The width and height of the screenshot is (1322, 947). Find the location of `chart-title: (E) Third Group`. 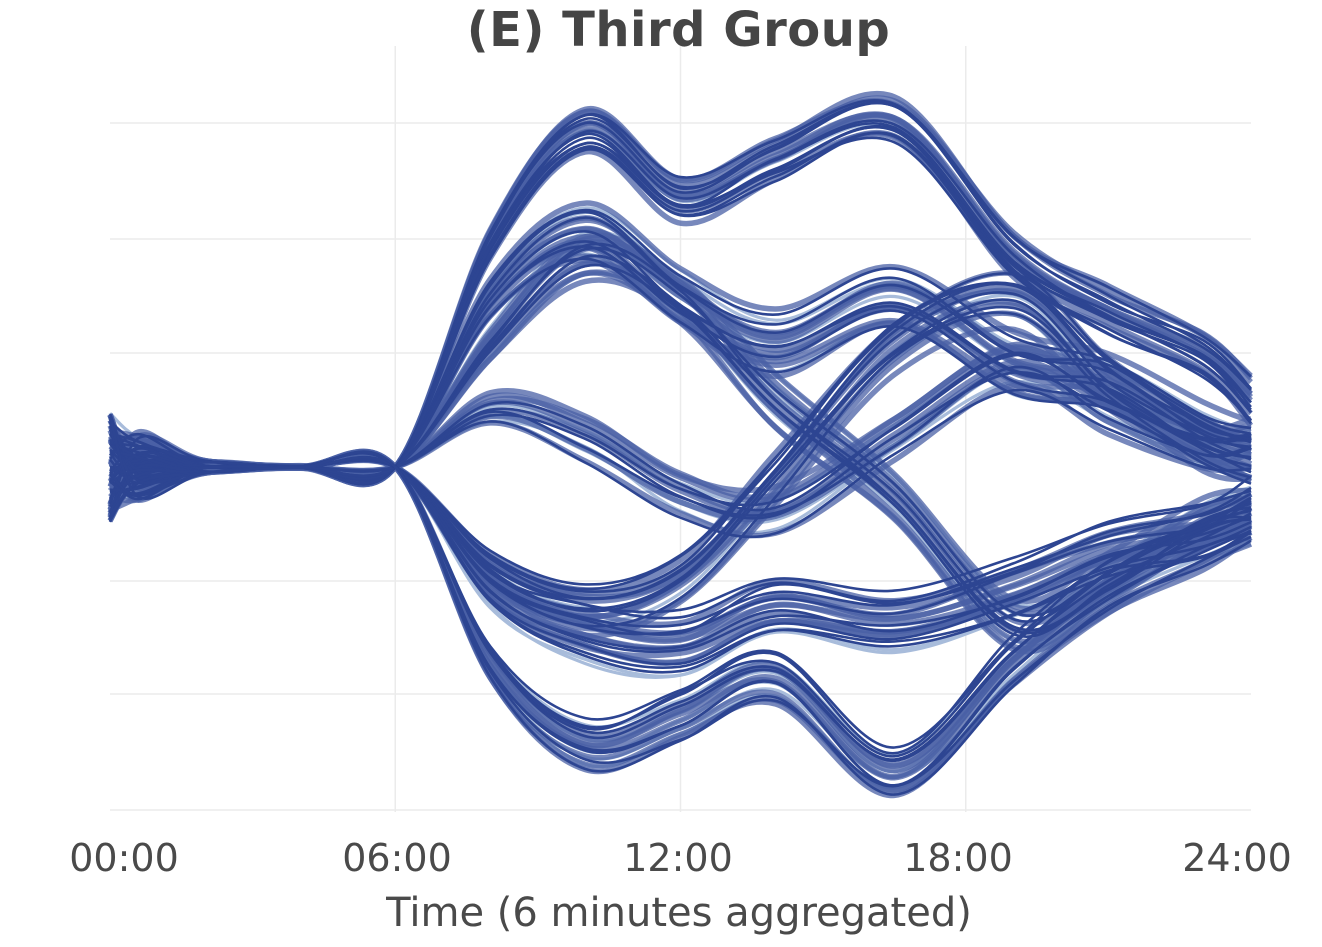

chart-title: (E) Third Group is located at coordinates (678, 30).